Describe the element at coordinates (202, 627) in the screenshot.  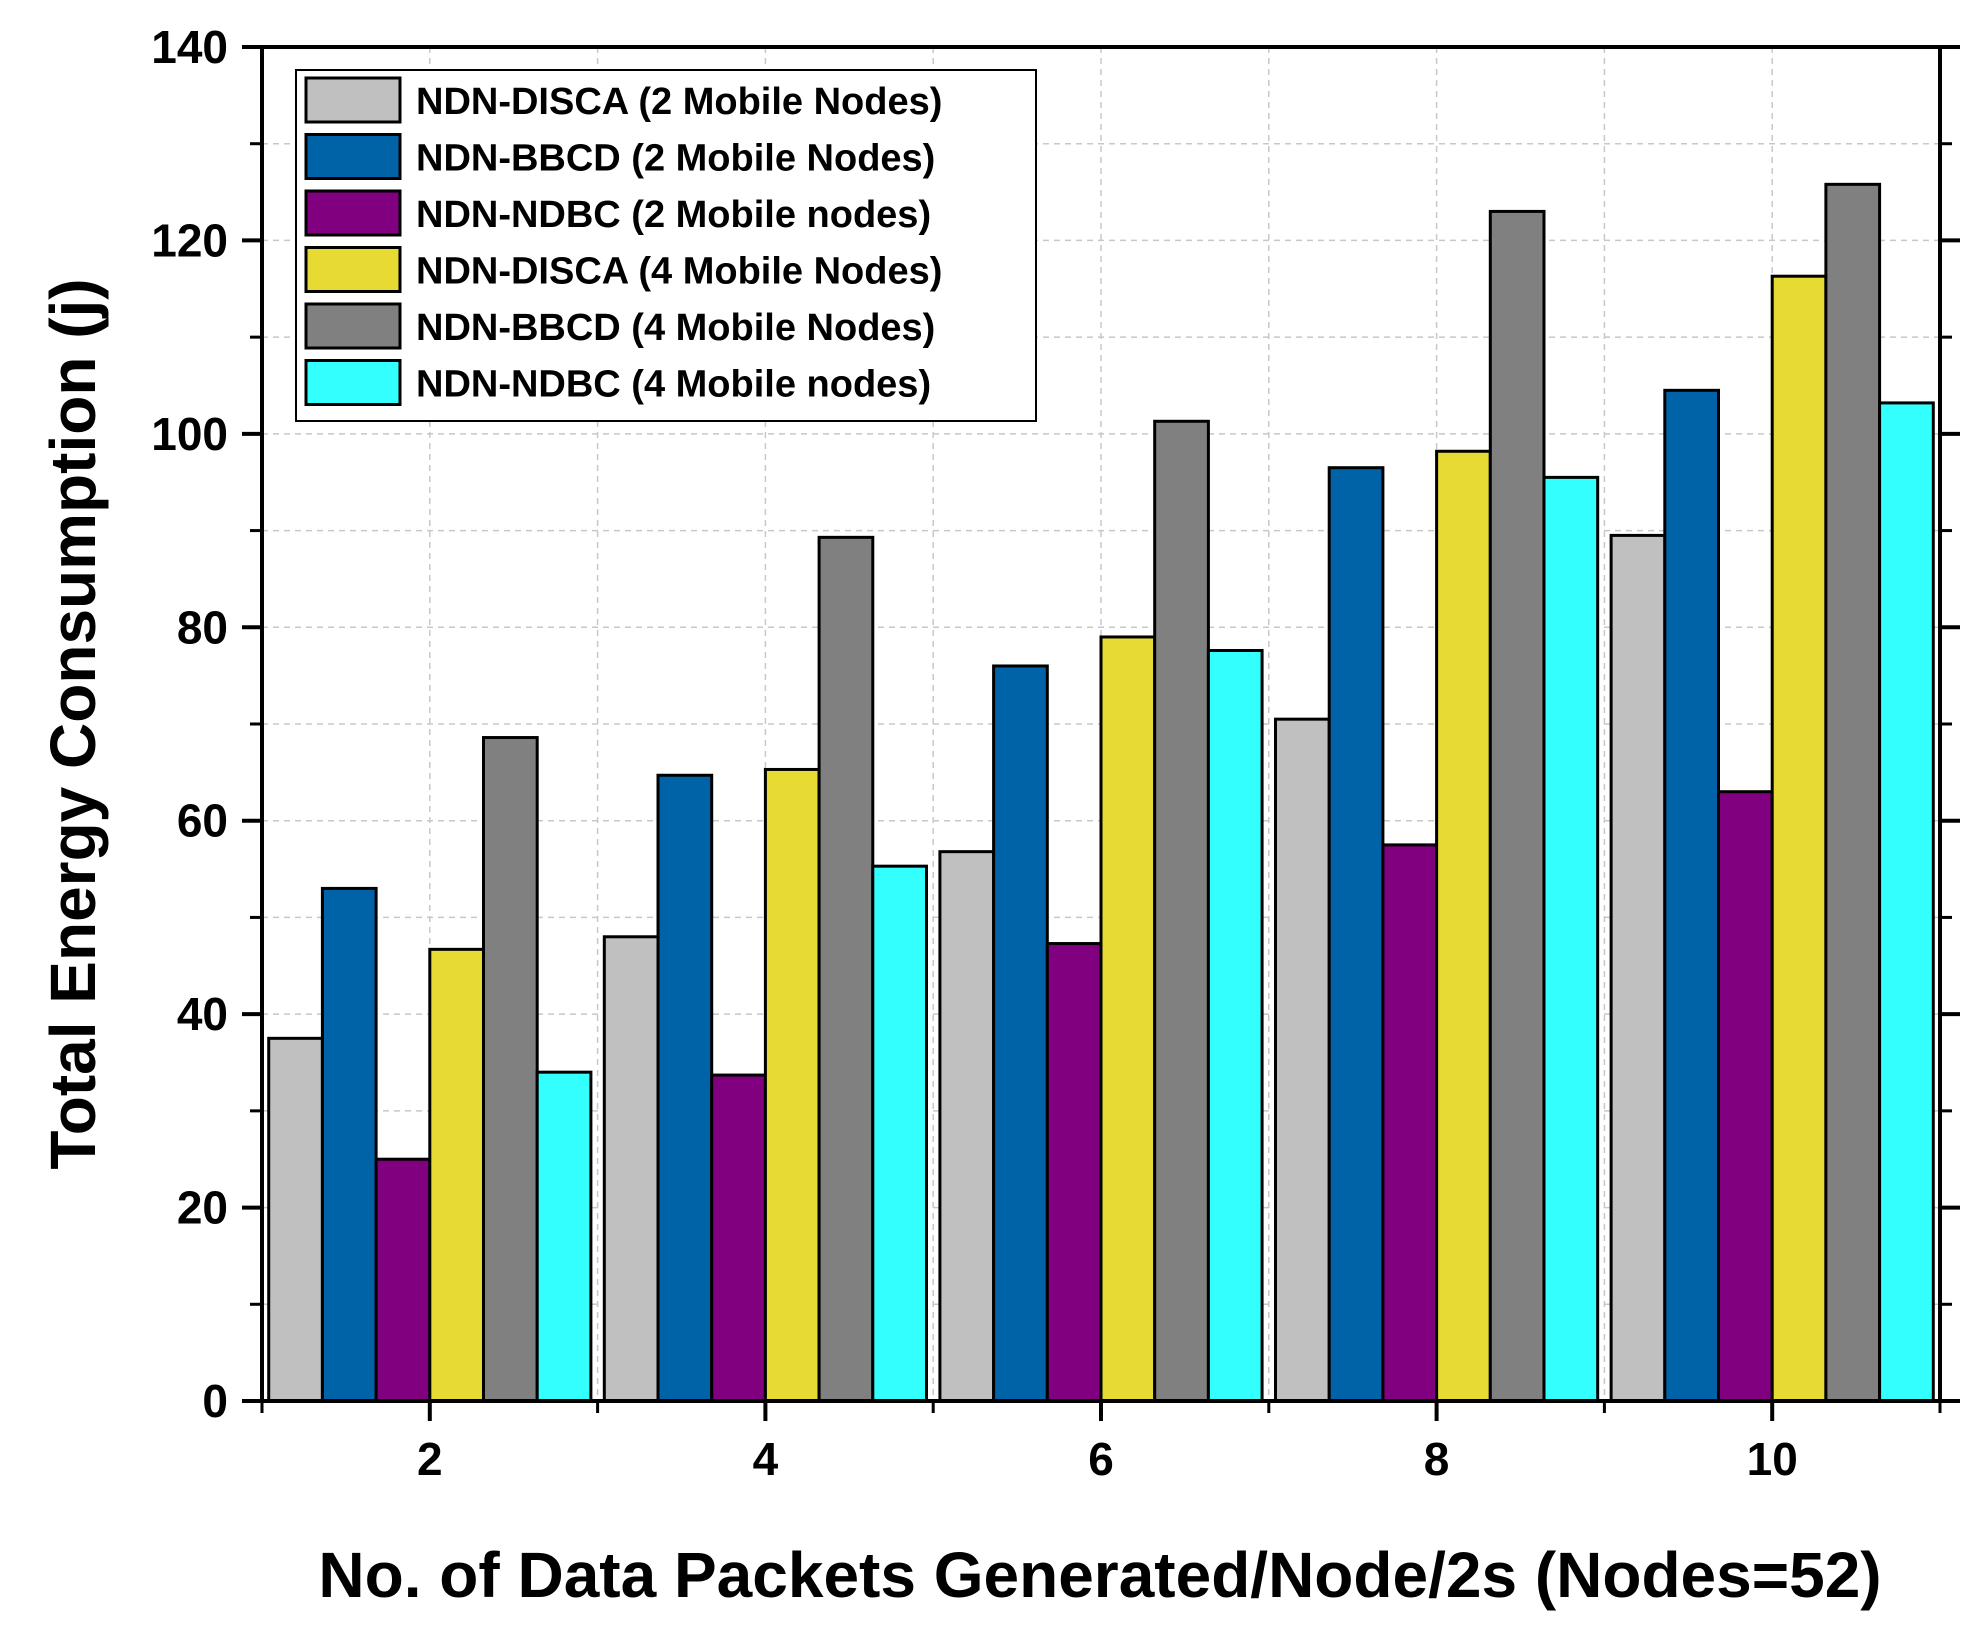
I see `y-tick-label: 80` at that location.